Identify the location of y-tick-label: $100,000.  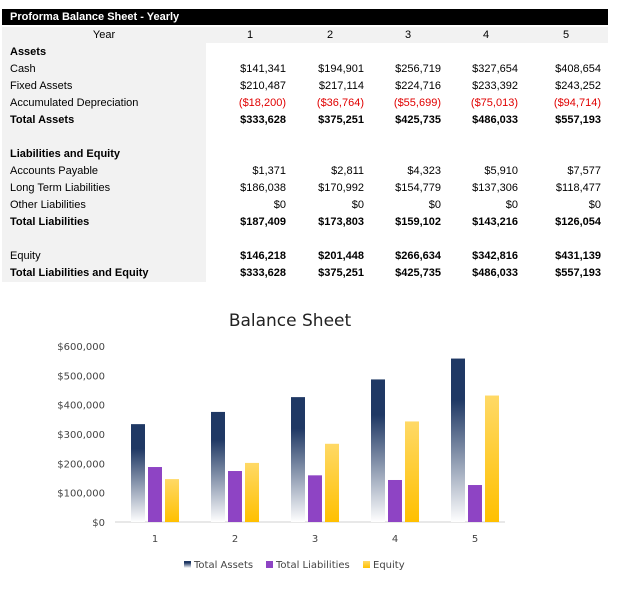
(81, 494).